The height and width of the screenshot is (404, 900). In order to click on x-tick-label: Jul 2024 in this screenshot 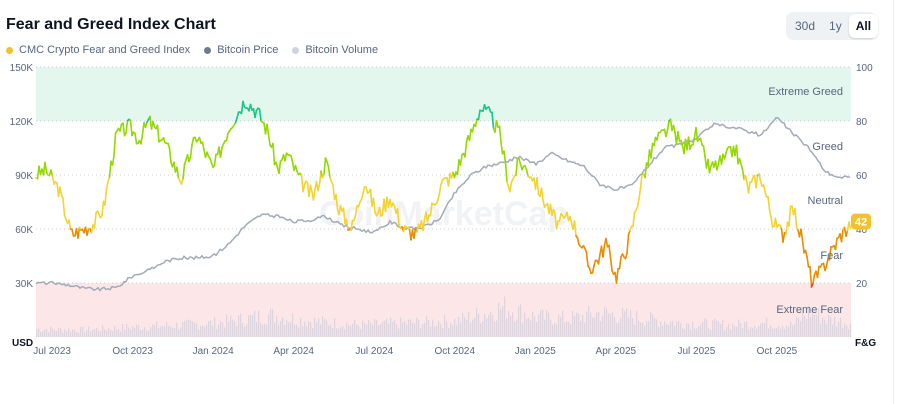, I will do `click(374, 351)`.